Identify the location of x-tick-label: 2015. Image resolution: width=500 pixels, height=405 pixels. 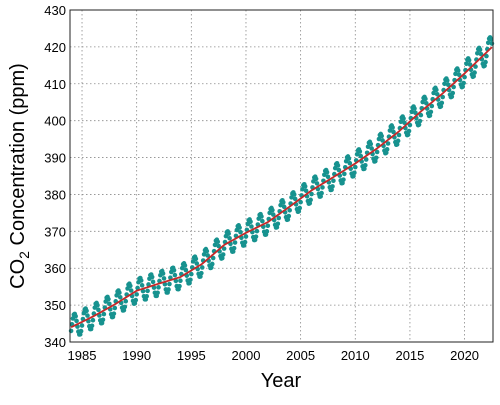
(409, 355).